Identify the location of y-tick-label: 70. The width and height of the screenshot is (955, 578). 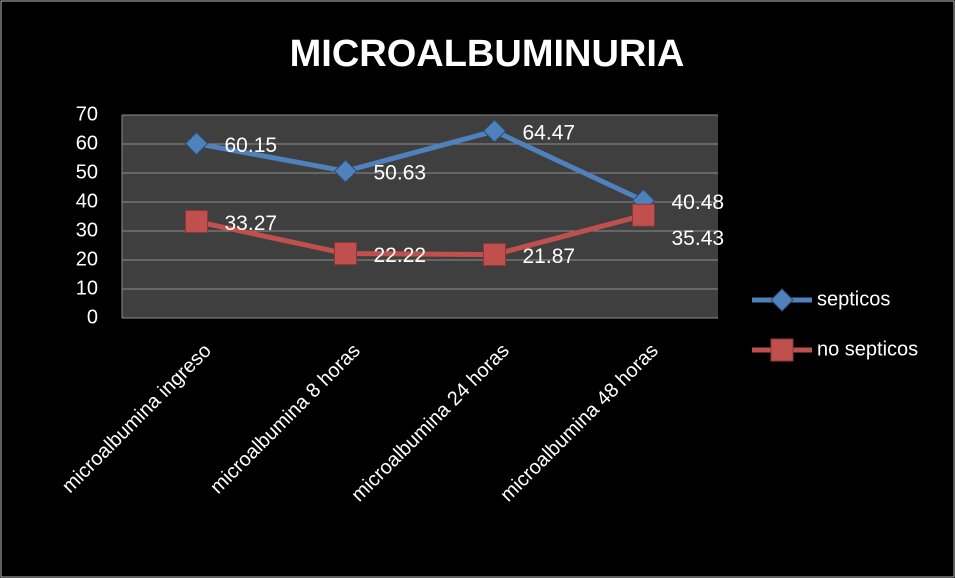
(87, 114).